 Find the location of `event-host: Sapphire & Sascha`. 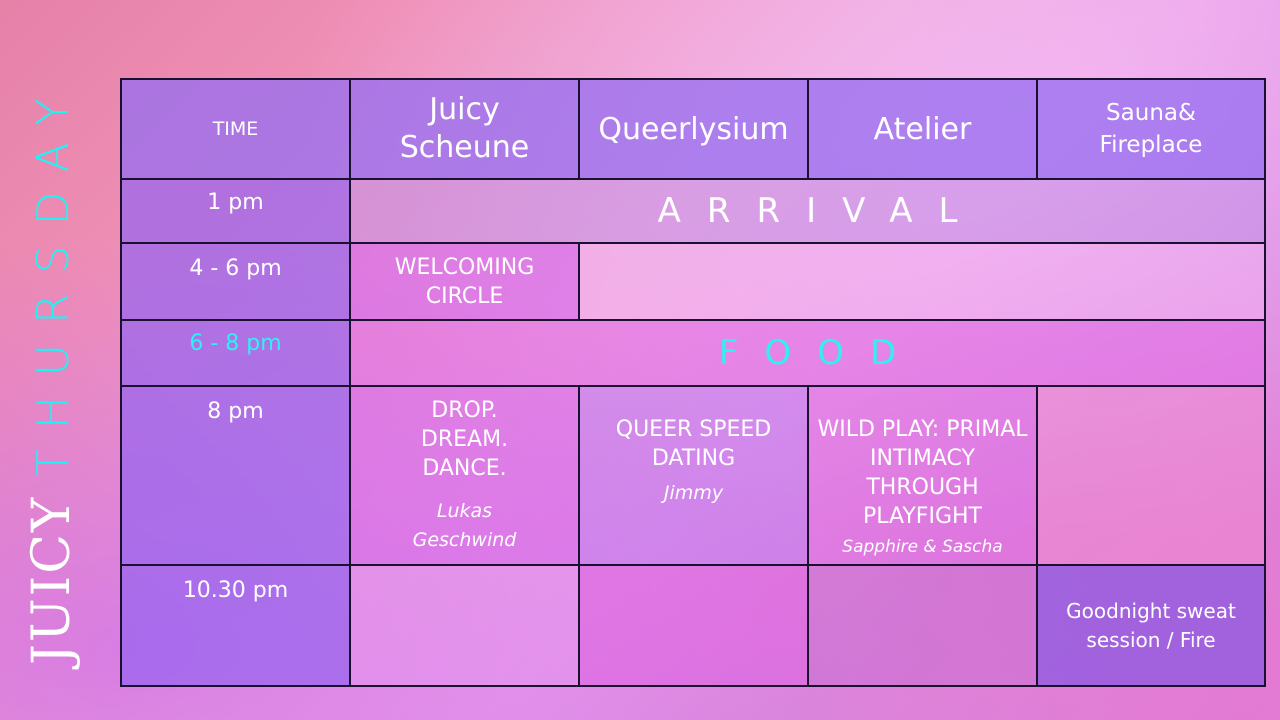

event-host: Sapphire & Sascha is located at coordinates (922, 547).